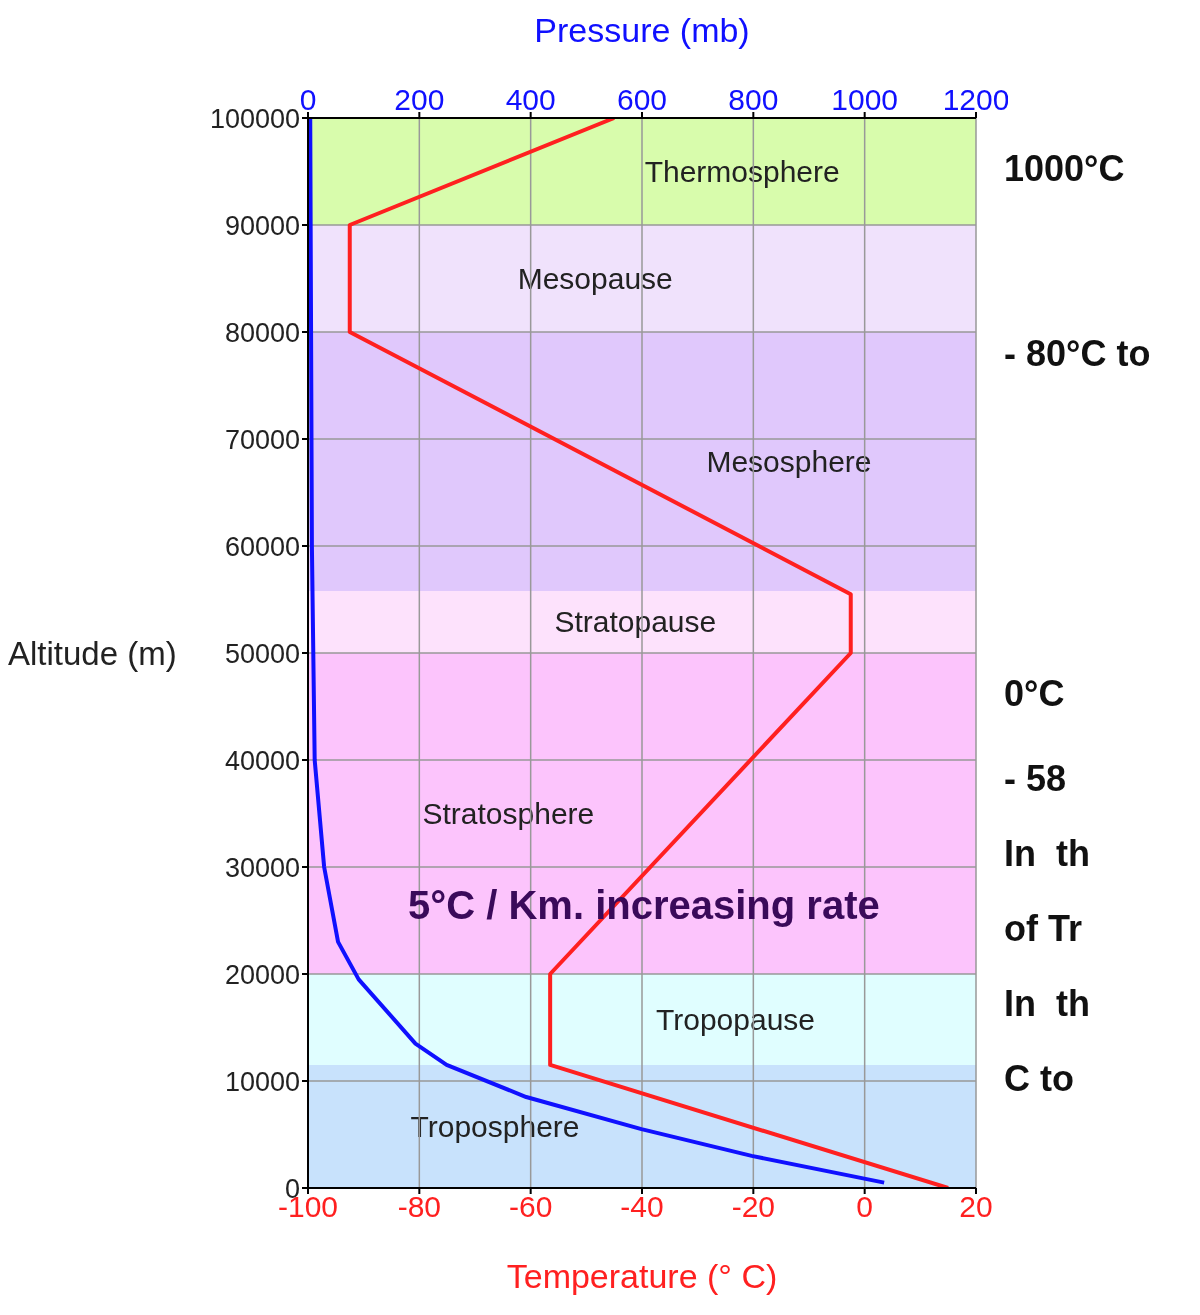 The width and height of the screenshot is (1200, 1315). Describe the element at coordinates (262, 439) in the screenshot. I see `y-tick-label: 70000` at that location.